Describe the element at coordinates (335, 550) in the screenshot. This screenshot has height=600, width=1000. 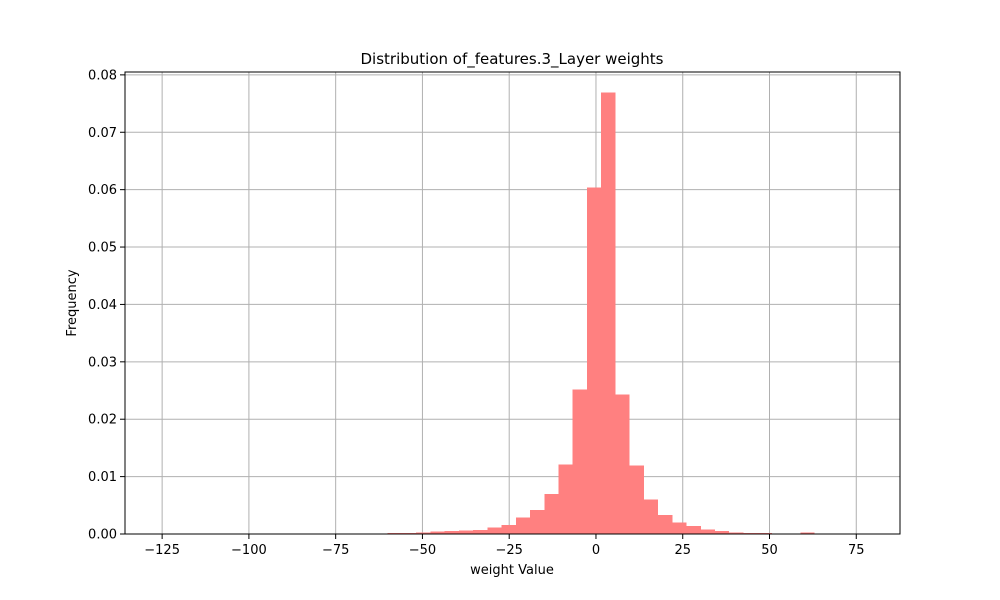
I see `x-tick-label: −75` at that location.